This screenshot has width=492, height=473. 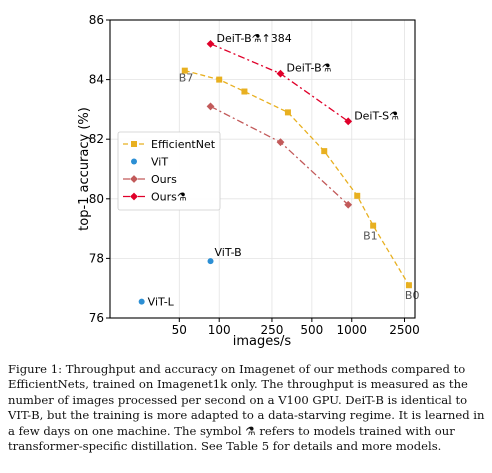 I want to click on x-tick-label: 500, so click(x=311, y=330).